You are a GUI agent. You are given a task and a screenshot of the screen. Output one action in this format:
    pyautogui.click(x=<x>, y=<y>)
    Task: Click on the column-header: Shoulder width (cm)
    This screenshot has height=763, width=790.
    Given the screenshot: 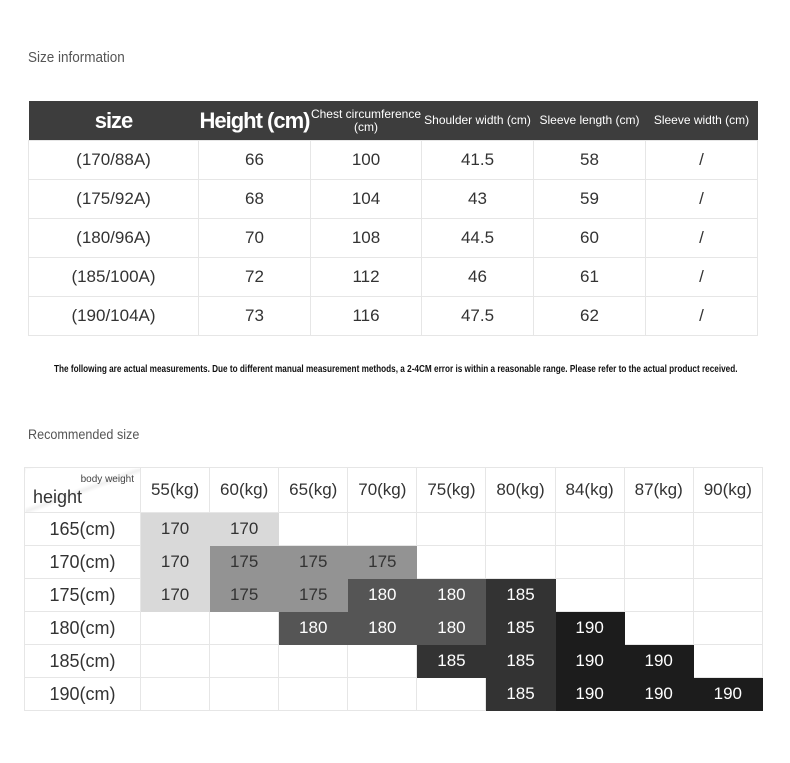 What is the action you would take?
    pyautogui.click(x=477, y=121)
    